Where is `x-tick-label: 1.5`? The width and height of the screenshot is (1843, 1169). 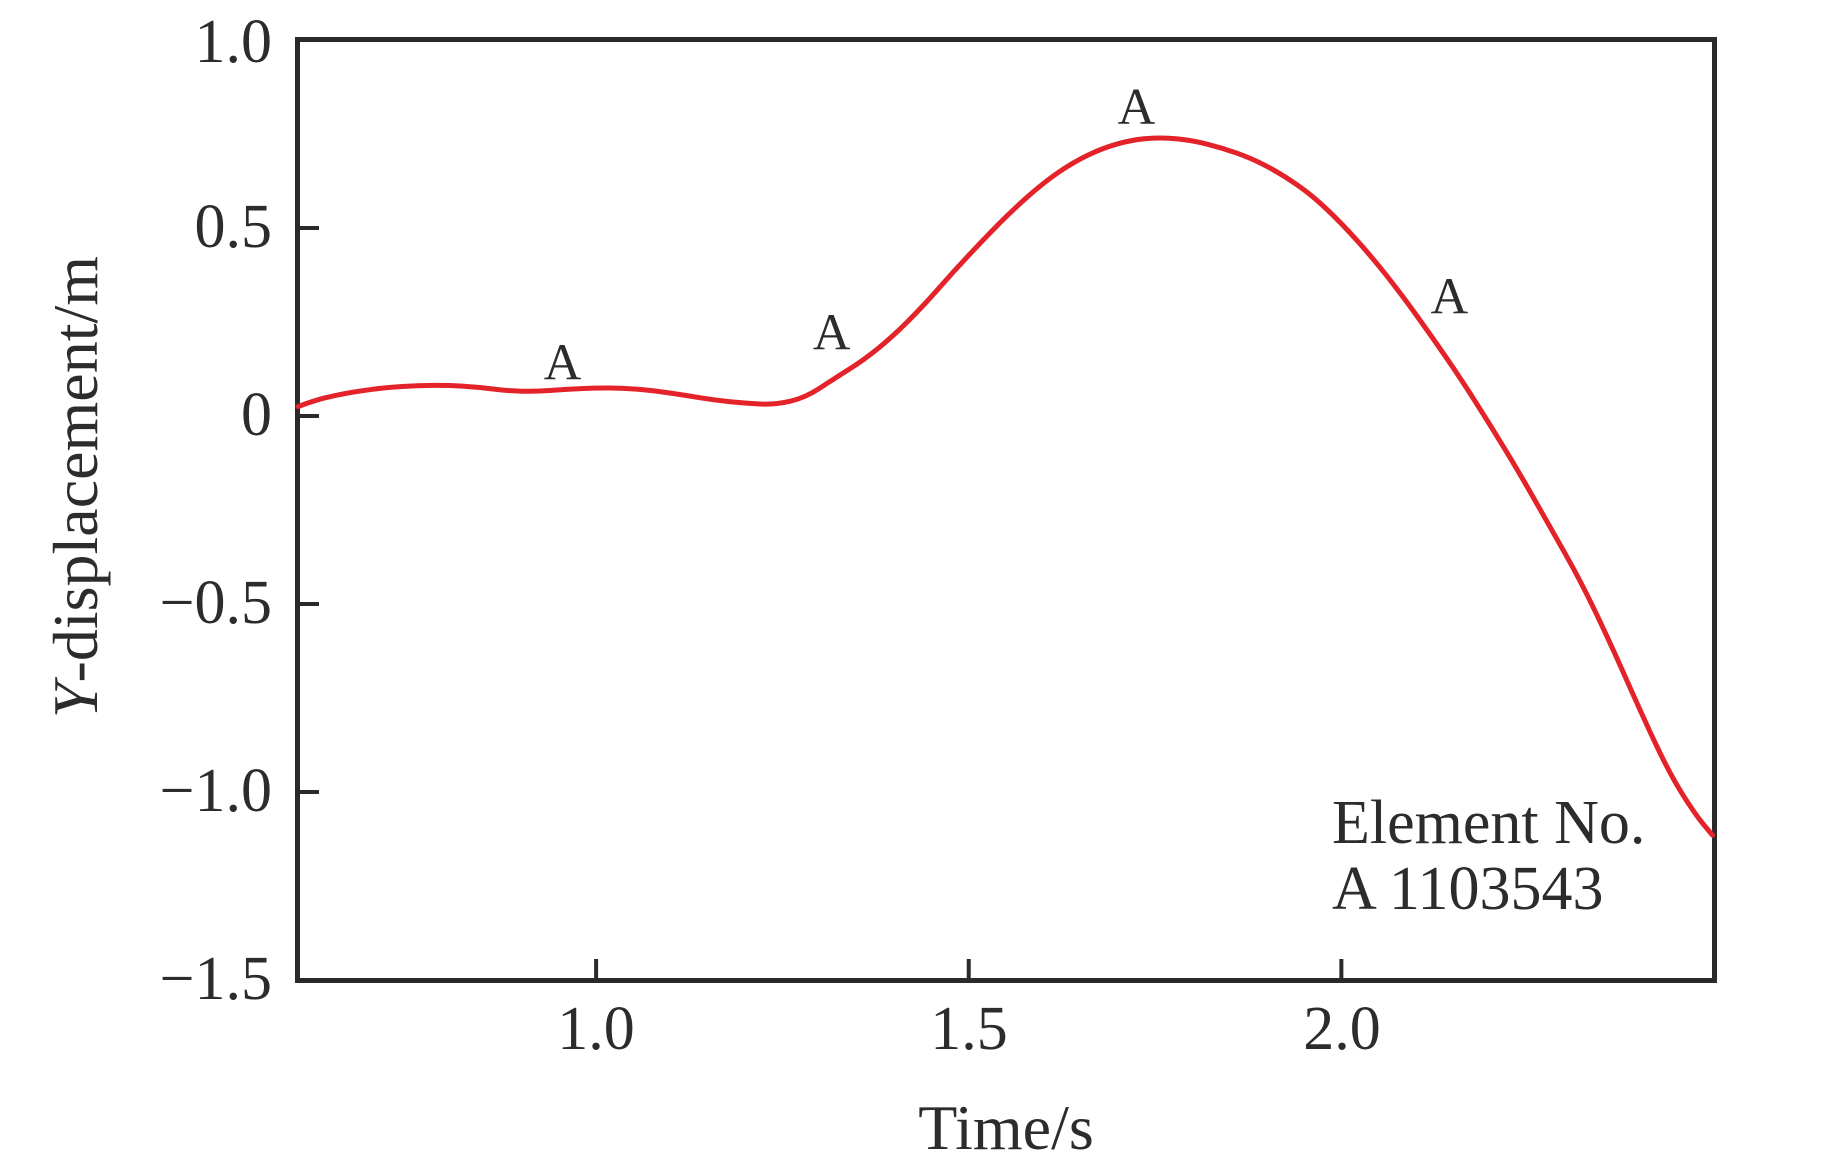 x-tick-label: 1.5 is located at coordinates (969, 1029).